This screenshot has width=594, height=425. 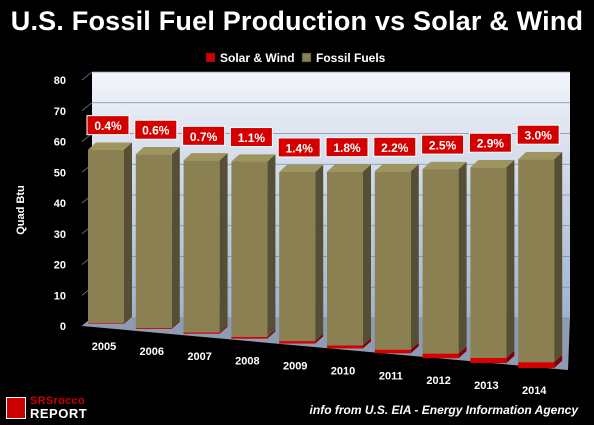 What do you see at coordinates (152, 352) in the screenshot?
I see `x-tick-label: 2006` at bounding box center [152, 352].